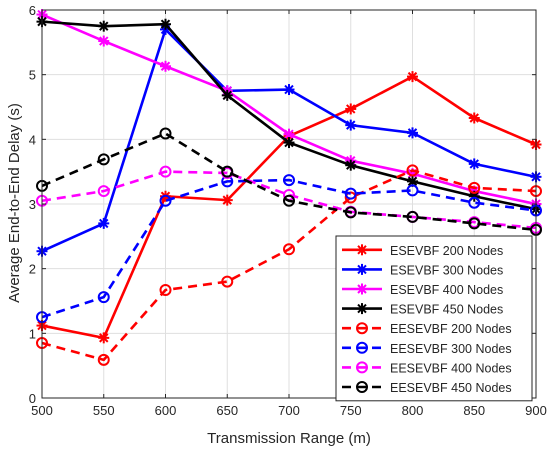 This screenshot has height=454, width=550. Describe the element at coordinates (351, 410) in the screenshot. I see `x-tick-label: 750` at that location.